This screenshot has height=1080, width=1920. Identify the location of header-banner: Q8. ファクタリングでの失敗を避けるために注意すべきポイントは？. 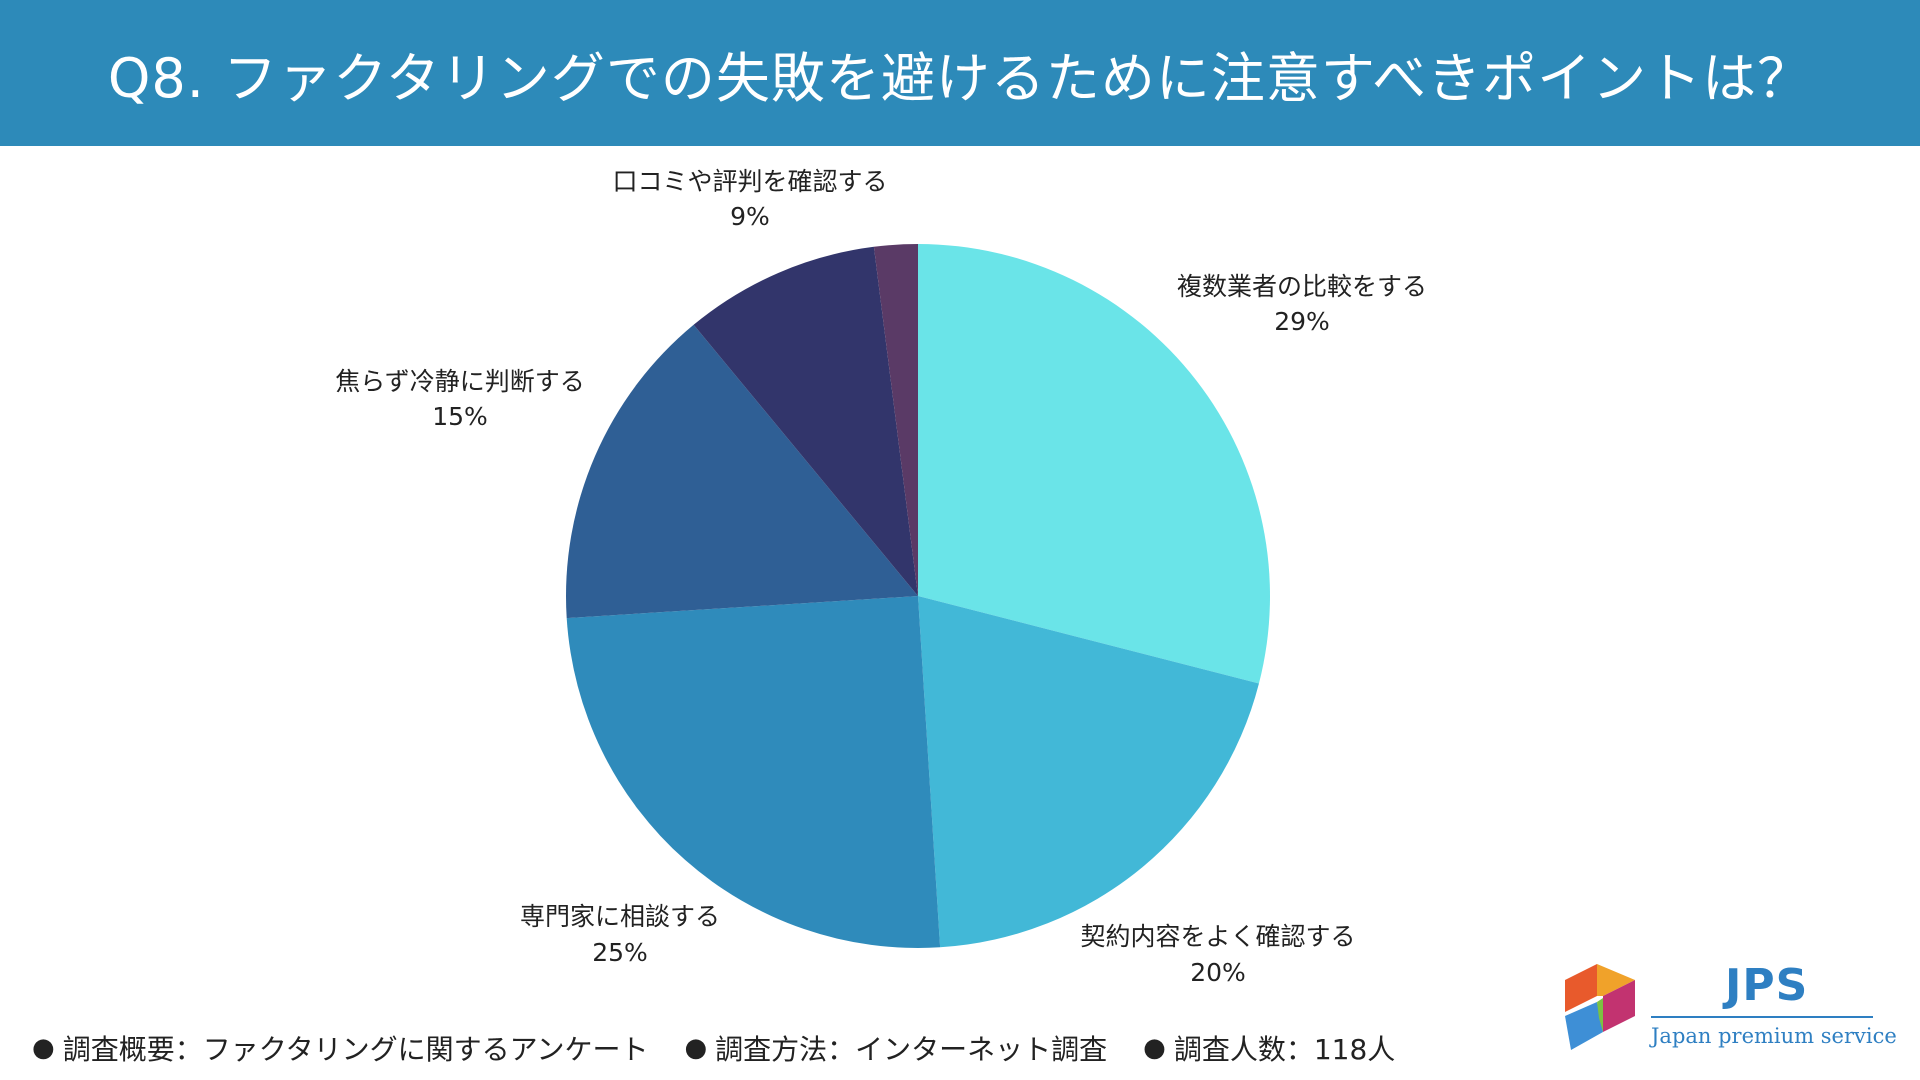
(960, 73).